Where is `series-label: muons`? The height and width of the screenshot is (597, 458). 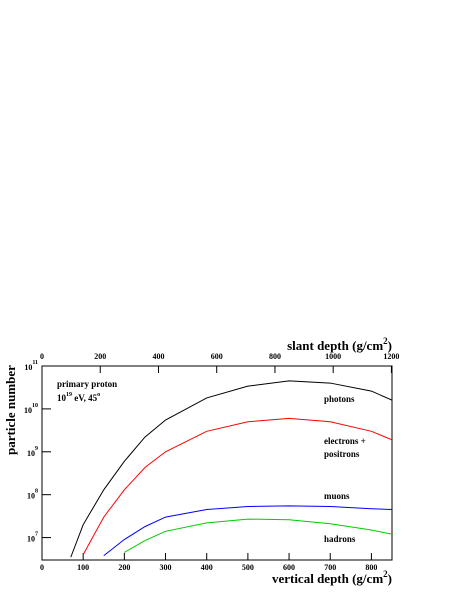
series-label: muons is located at coordinates (337, 496).